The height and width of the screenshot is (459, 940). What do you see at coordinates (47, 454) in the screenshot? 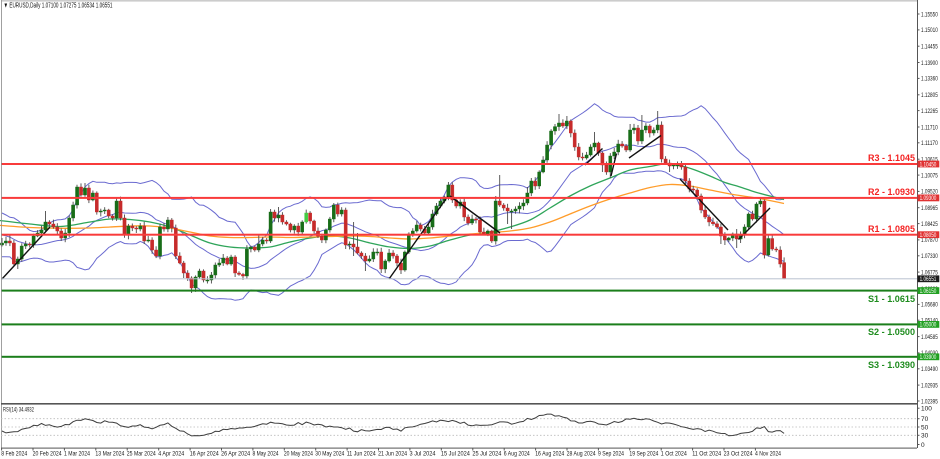
I see `svg-text: 20 Feb 2024` at bounding box center [47, 454].